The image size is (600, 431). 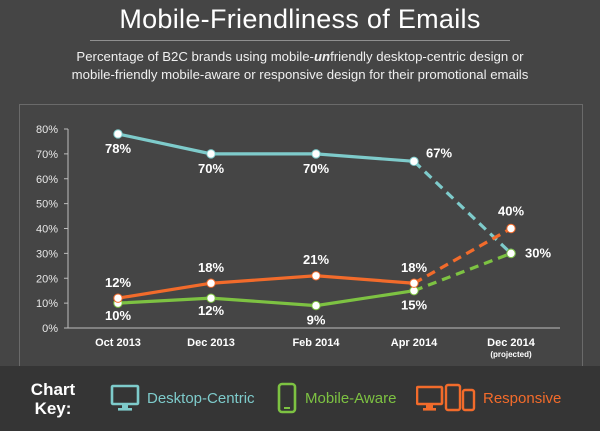 What do you see at coordinates (47, 230) in the screenshot?
I see `y-tick-label: 40%` at bounding box center [47, 230].